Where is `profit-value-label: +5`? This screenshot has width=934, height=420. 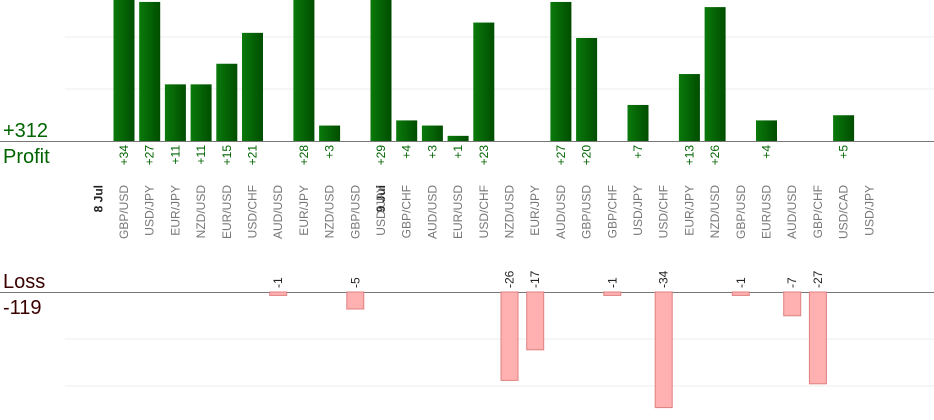
profit-value-label: +5 is located at coordinates (844, 152).